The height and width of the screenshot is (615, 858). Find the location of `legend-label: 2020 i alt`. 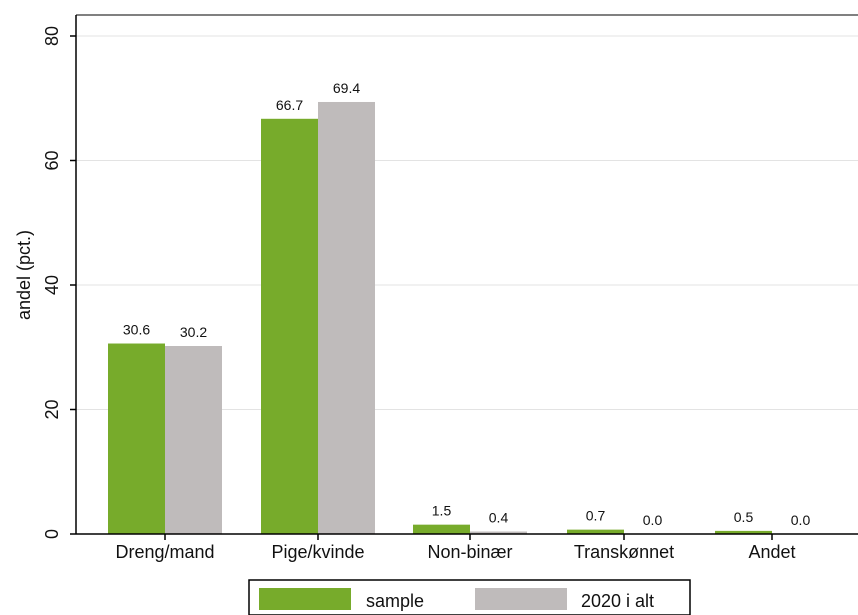

legend-label: 2020 i alt is located at coordinates (617, 601).